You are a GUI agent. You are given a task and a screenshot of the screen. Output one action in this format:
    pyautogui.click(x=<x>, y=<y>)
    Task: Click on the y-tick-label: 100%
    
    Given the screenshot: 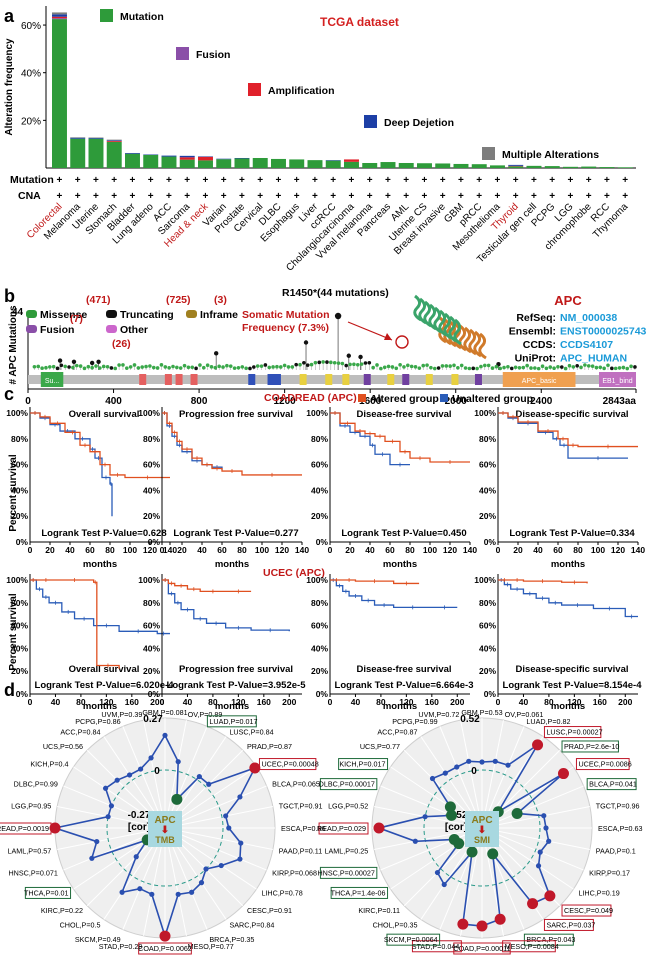 What is the action you would take?
    pyautogui.click(x=149, y=413)
    